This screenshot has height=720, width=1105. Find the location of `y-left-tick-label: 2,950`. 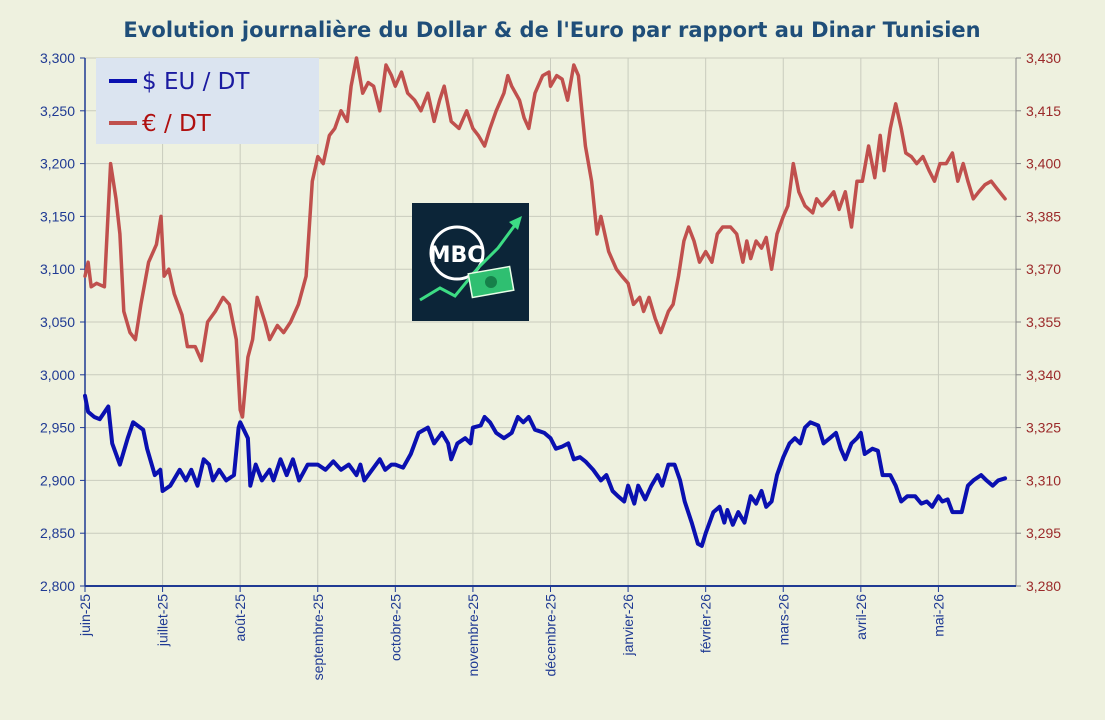

y-left-tick-label: 2,950 is located at coordinates (57, 428).